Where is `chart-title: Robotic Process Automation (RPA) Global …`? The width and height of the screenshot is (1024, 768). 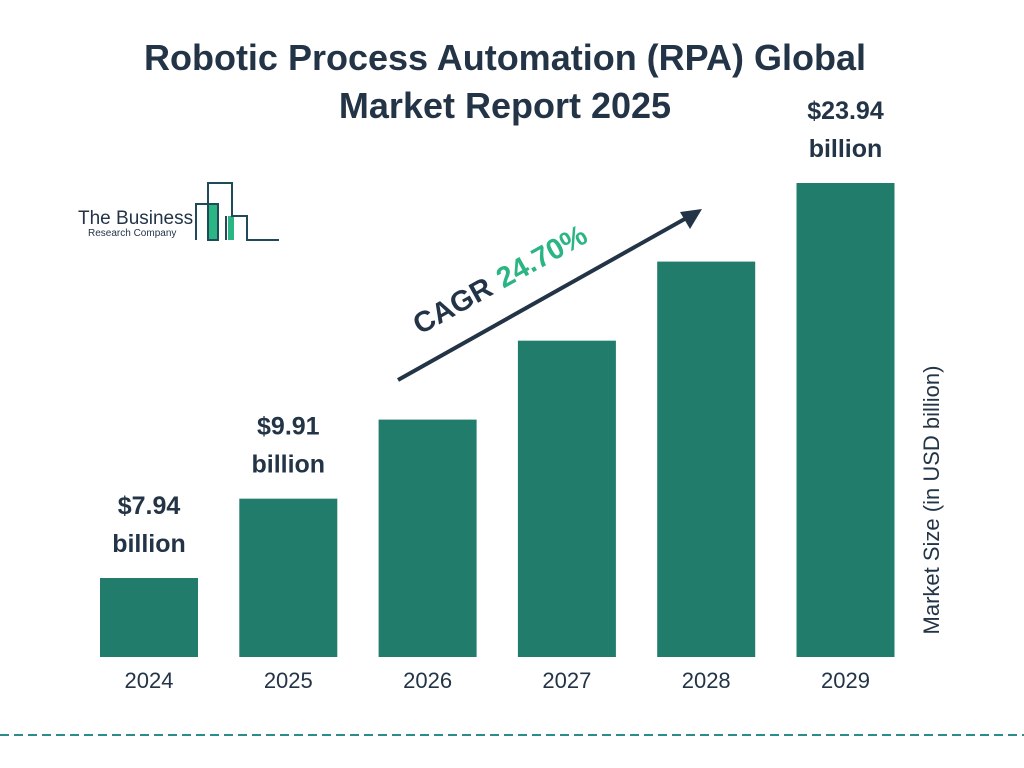 chart-title: Robotic Process Automation (RPA) Global … is located at coordinates (505, 82).